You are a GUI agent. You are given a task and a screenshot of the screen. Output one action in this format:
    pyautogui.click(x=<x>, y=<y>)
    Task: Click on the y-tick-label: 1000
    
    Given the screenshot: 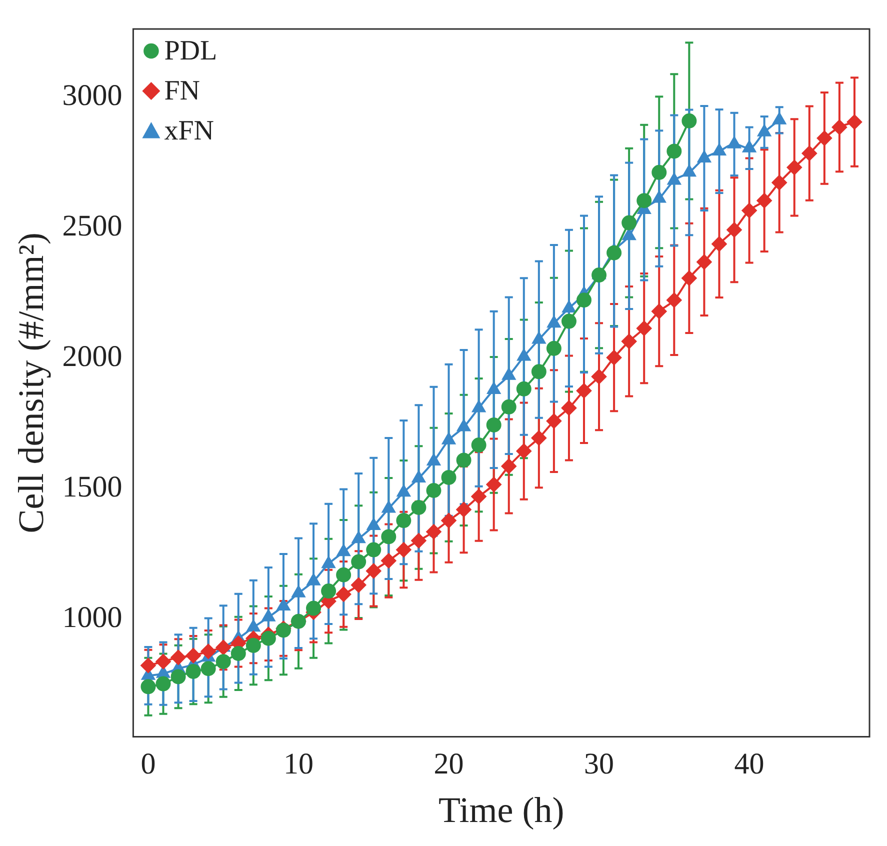 What is the action you would take?
    pyautogui.click(x=92, y=617)
    